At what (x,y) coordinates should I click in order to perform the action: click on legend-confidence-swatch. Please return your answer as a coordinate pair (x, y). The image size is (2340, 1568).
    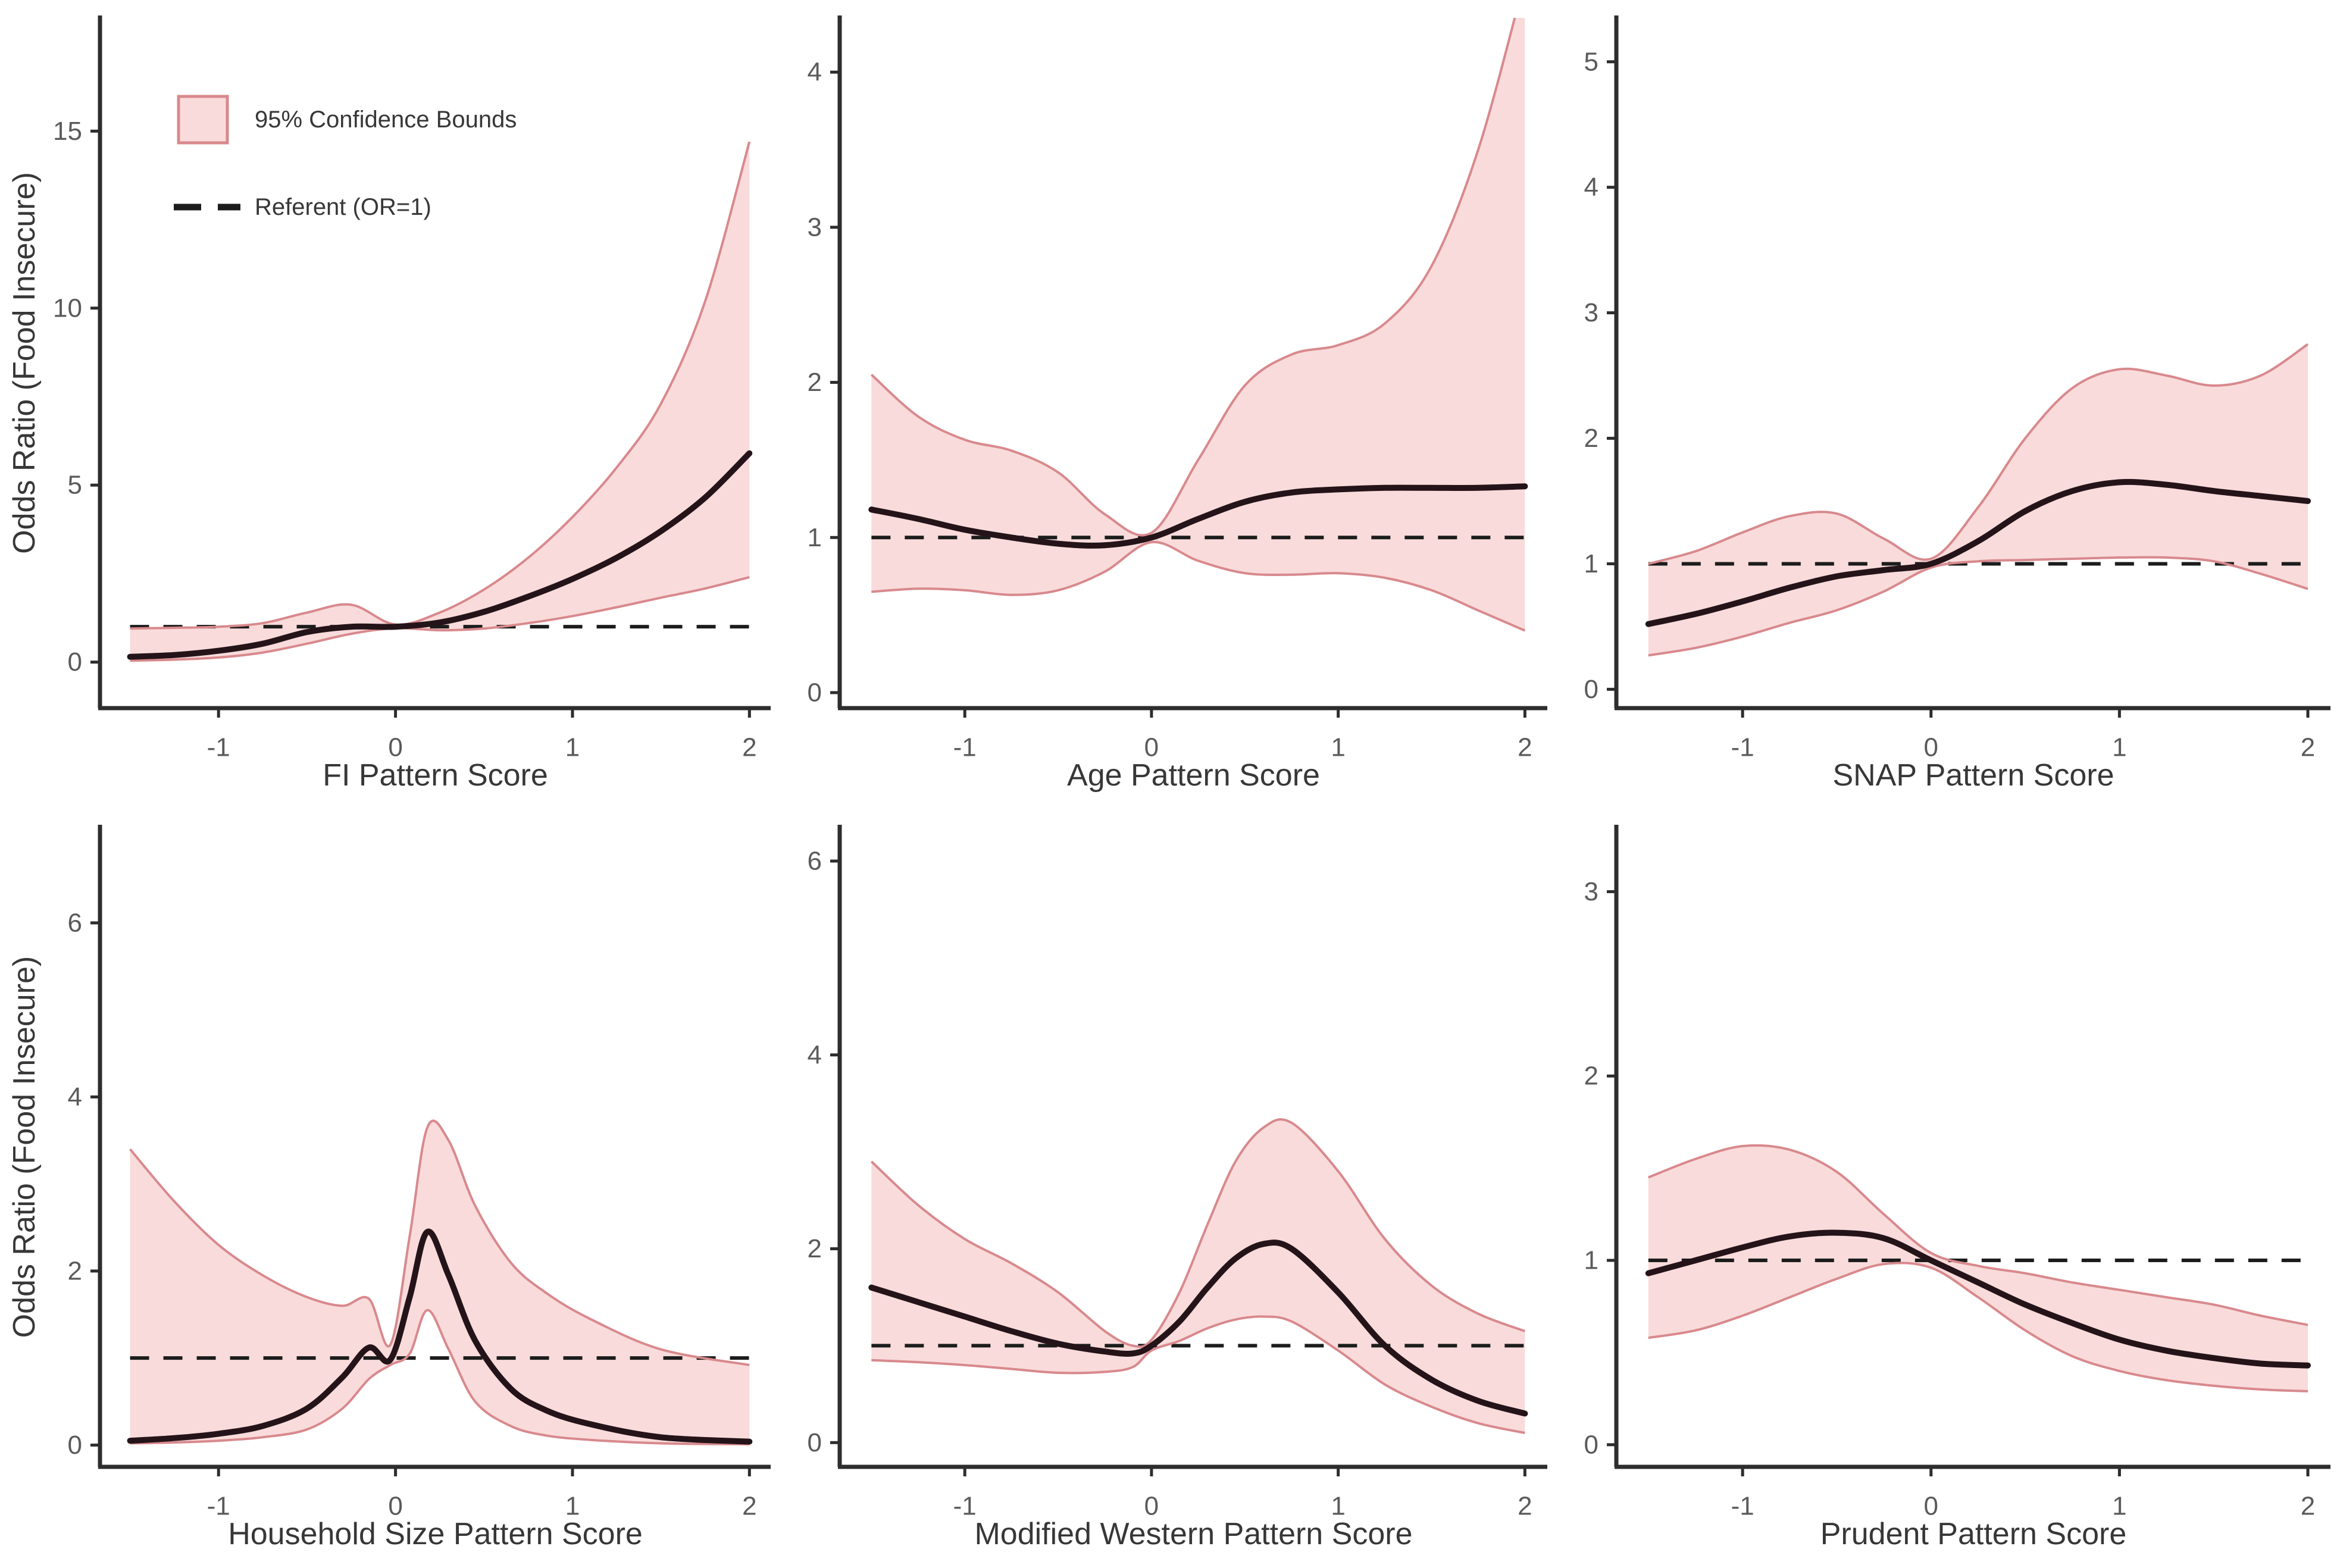
    Looking at the image, I should click on (203, 120).